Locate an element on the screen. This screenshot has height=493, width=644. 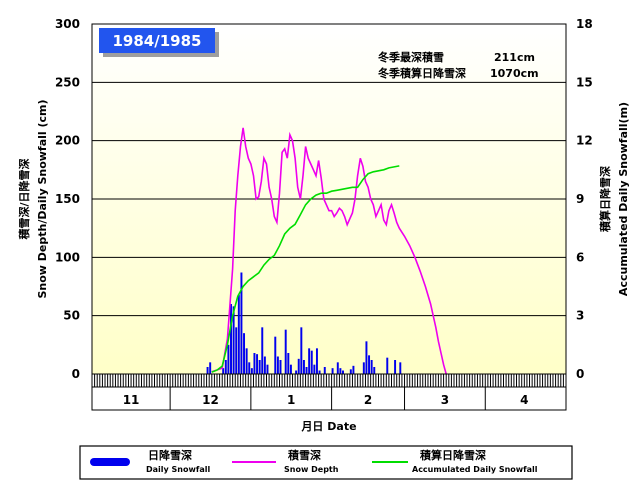
month-label: 11 is located at coordinates (131, 400).